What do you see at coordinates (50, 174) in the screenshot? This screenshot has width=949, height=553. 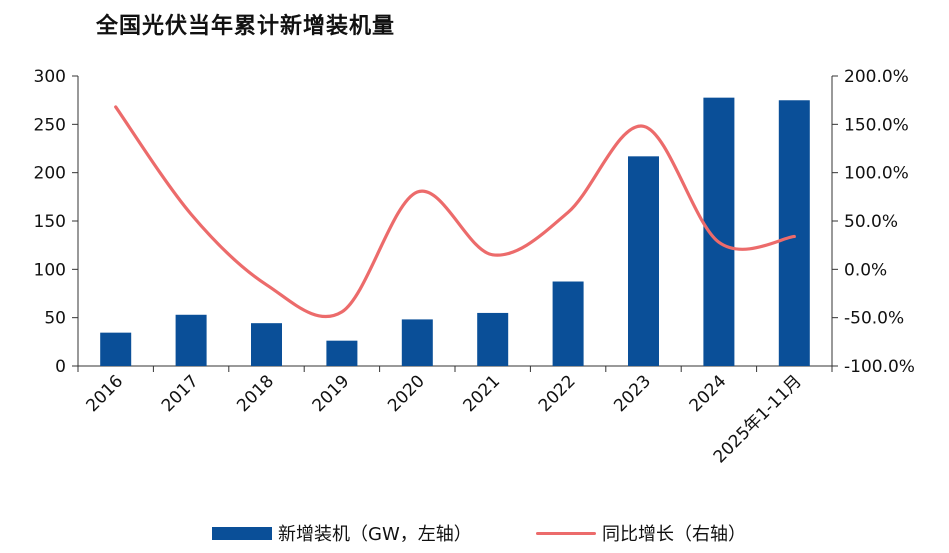 I see `left-tick-label: 200` at bounding box center [50, 174].